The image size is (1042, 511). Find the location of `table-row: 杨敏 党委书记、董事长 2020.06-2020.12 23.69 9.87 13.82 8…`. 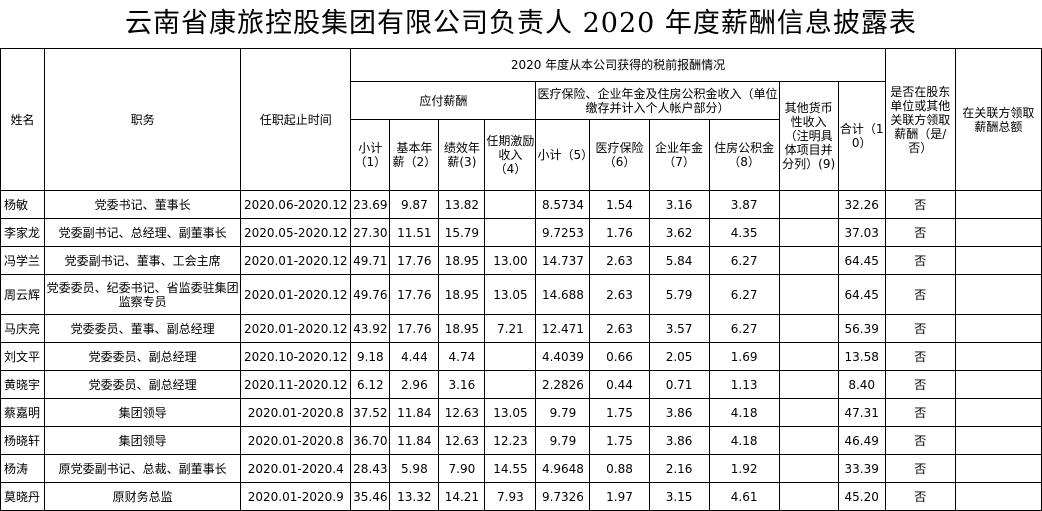

table-row: 杨敏 党委书记、董事长 2020.06-2020.12 23.69 9.87 13.82 8… is located at coordinates (521, 204).